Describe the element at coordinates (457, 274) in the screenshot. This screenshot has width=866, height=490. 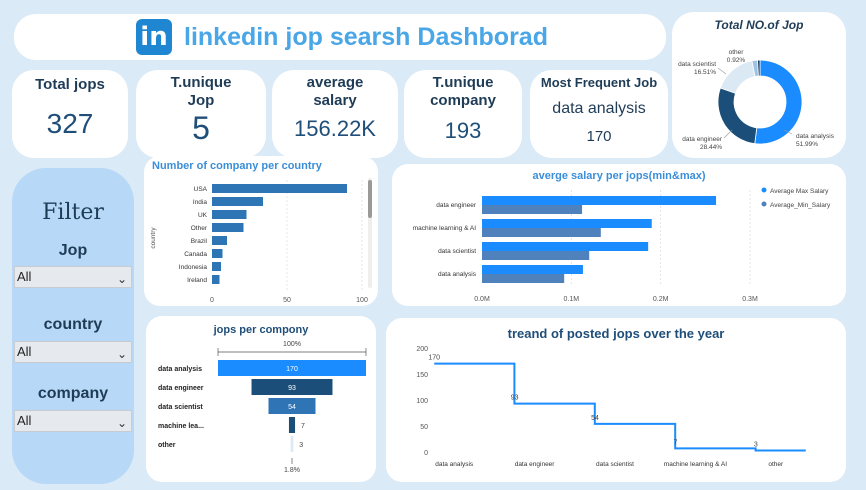
I see `salary-tick-label: data analysis` at that location.